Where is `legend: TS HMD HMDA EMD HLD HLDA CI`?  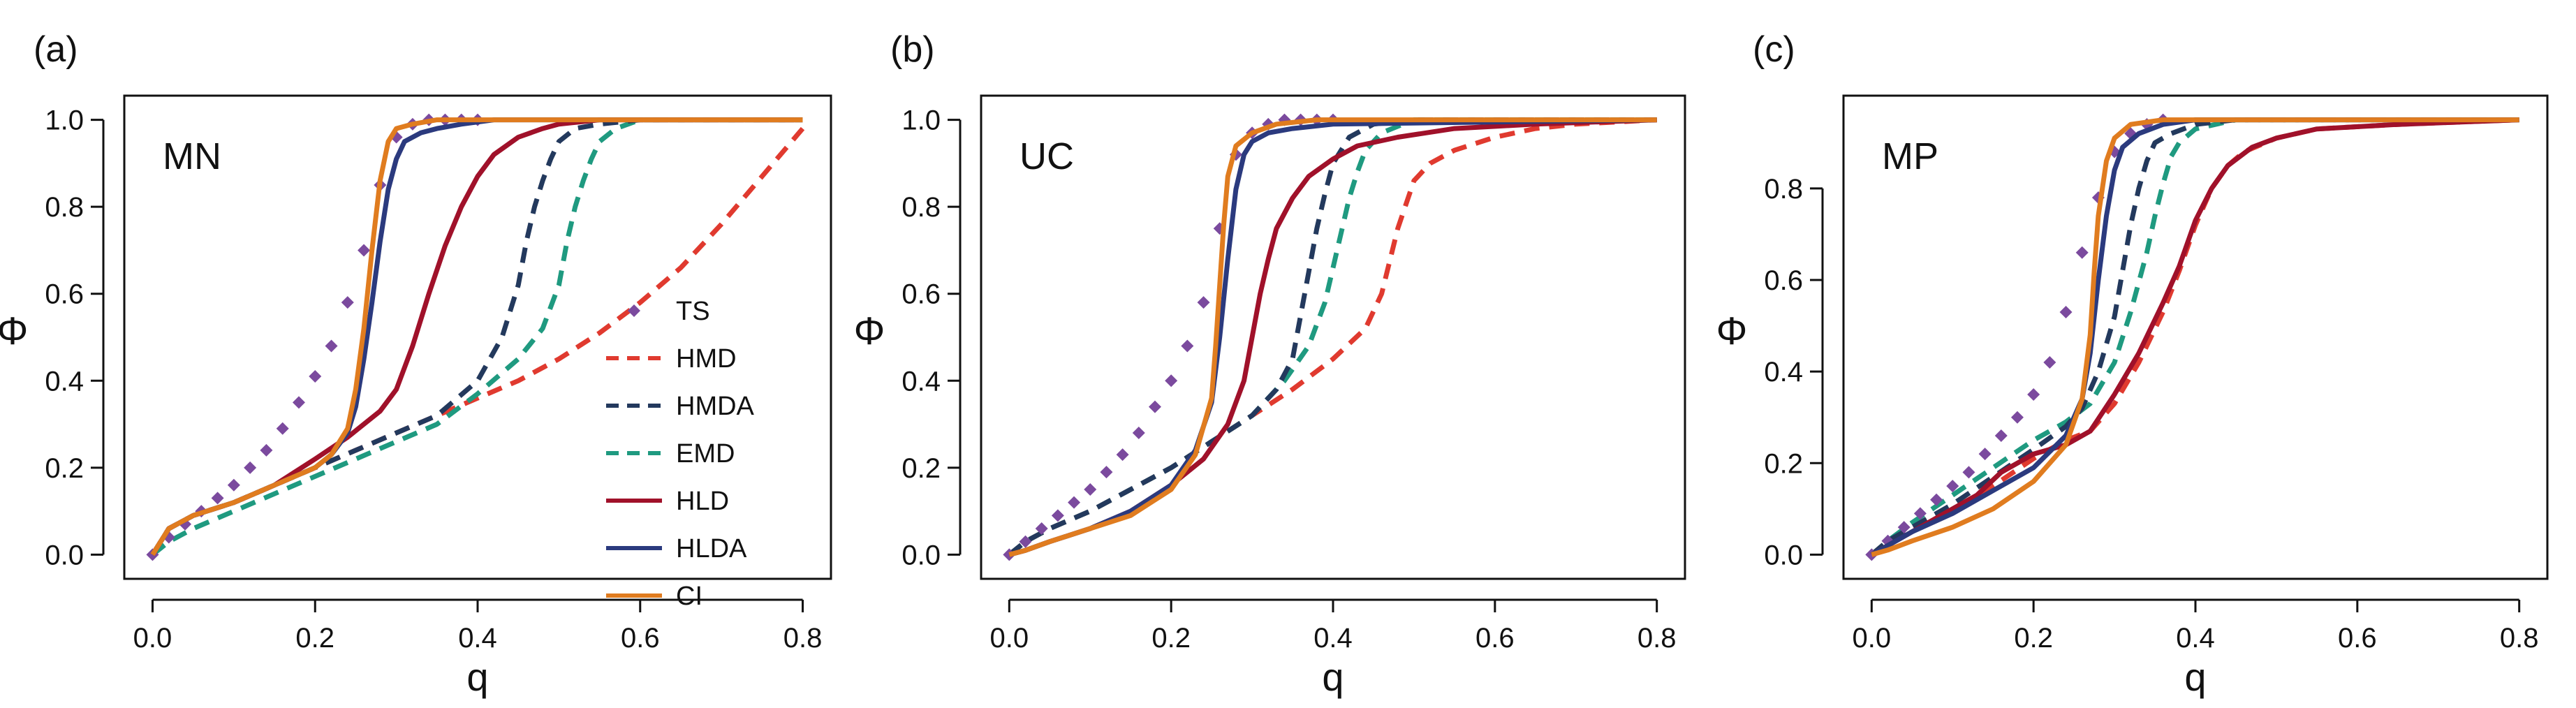
legend: TS HMD HMDA EMD HLD HLDA CI is located at coordinates (680, 454).